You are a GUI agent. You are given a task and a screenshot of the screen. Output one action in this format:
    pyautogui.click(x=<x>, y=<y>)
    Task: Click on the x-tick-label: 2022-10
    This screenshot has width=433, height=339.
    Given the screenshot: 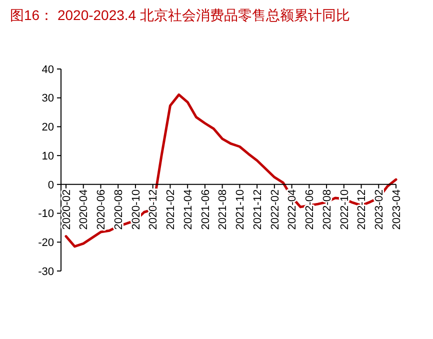 What is the action you would take?
    pyautogui.click(x=344, y=209)
    